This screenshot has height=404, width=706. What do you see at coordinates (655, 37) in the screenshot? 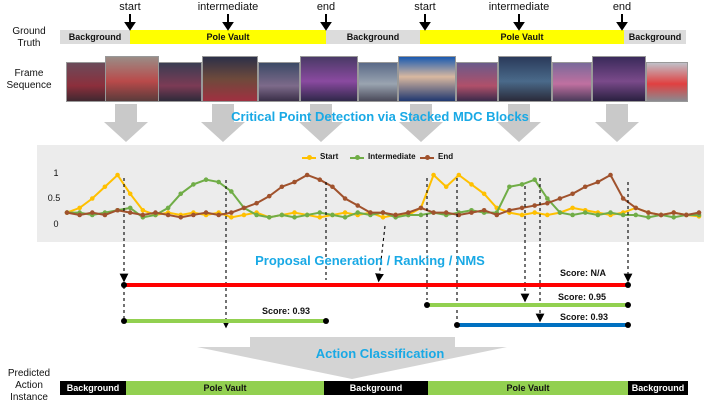
I see `gt-segment-background-3: Background` at bounding box center [655, 37].